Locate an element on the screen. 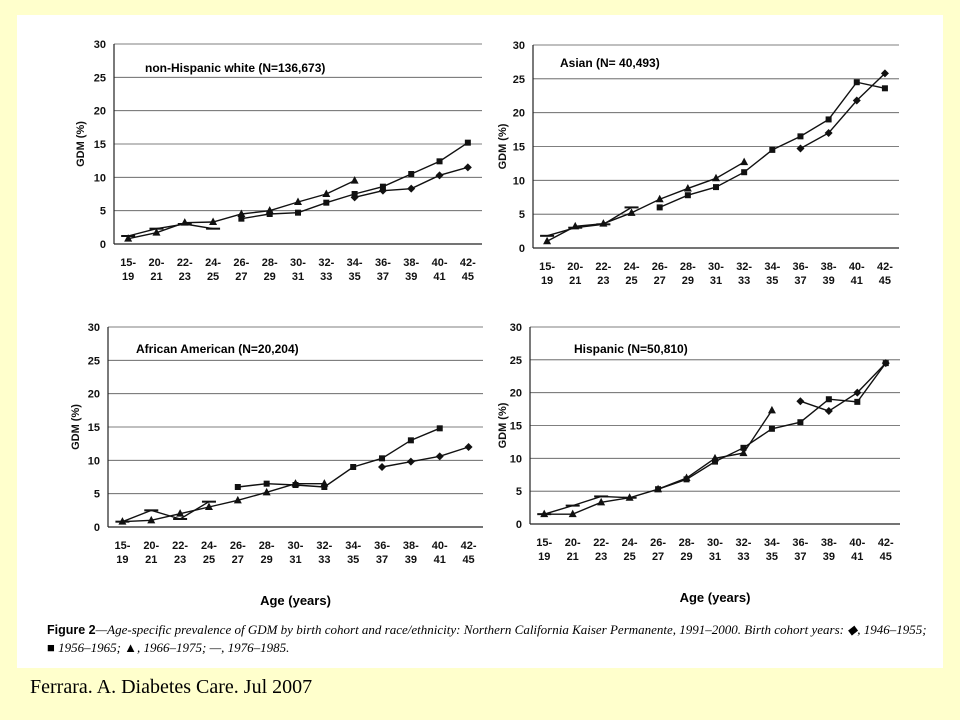  x-tick-label: 40- is located at coordinates (857, 267).